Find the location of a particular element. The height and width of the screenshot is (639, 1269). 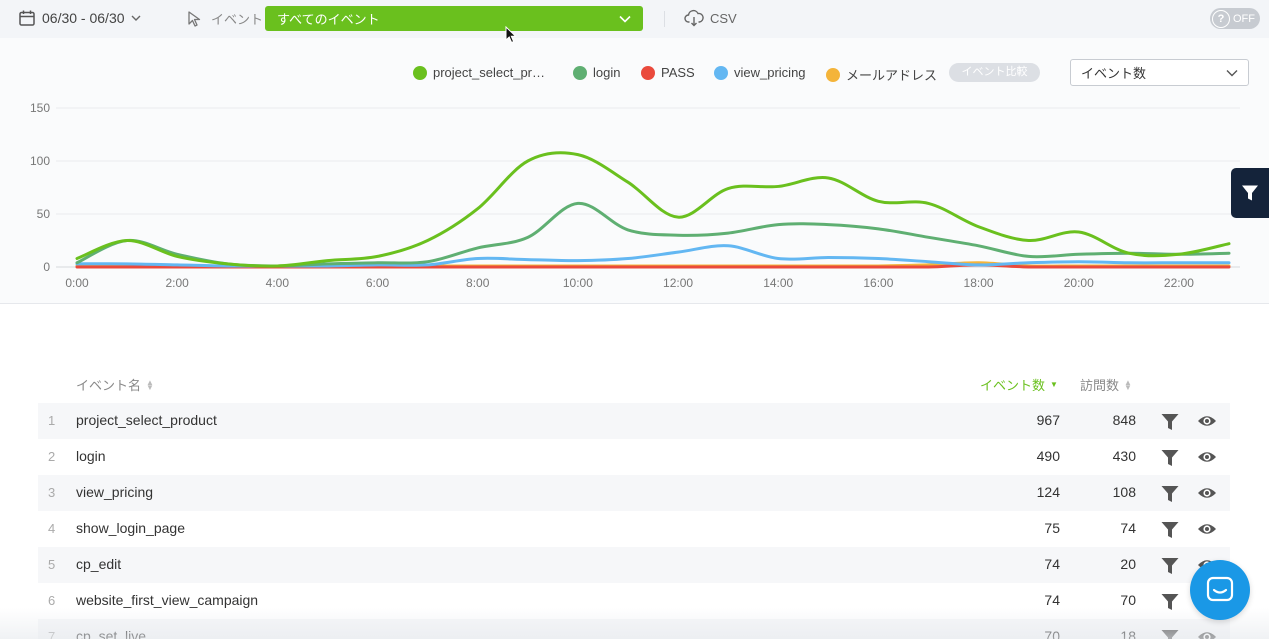

legend-item-pass: PASS is located at coordinates (668, 72).